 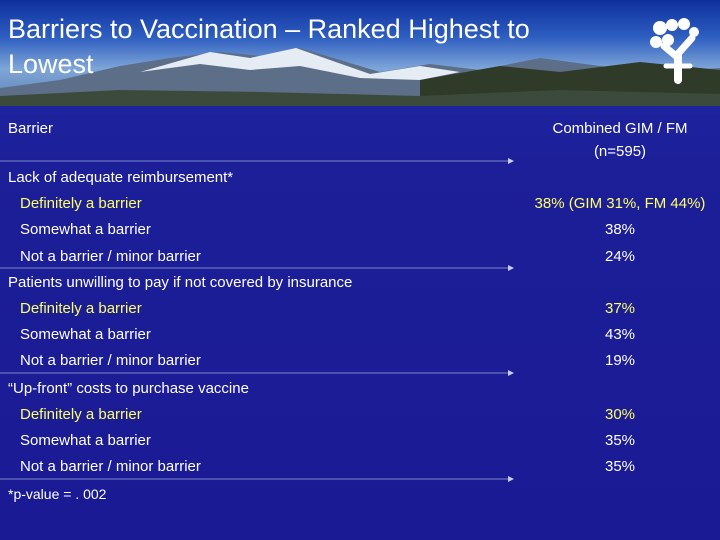 I want to click on row-value: 24%, so click(x=620, y=256).